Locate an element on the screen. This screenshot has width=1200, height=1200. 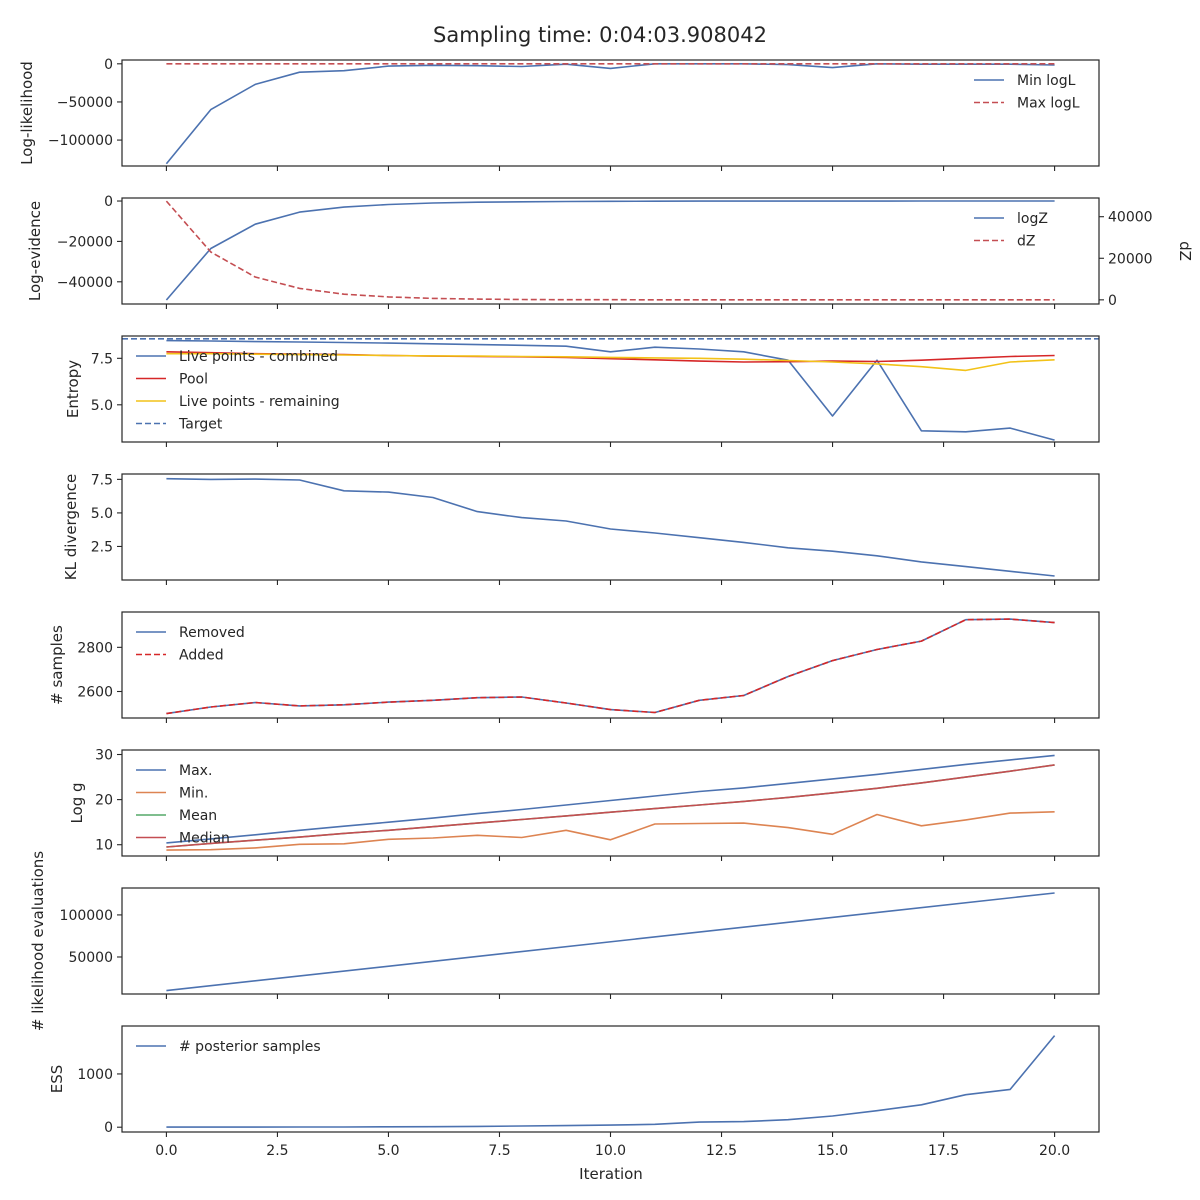
panel-1-series-1-line is located at coordinates (610, 113).